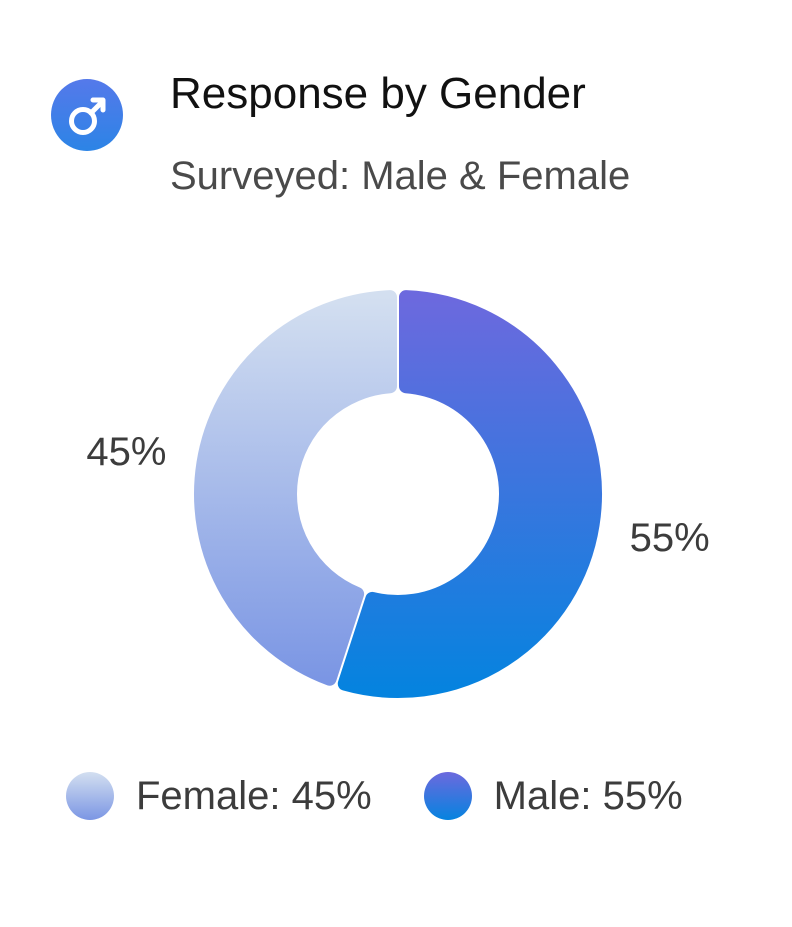  What do you see at coordinates (90, 796) in the screenshot?
I see `legend-swatch-female` at bounding box center [90, 796].